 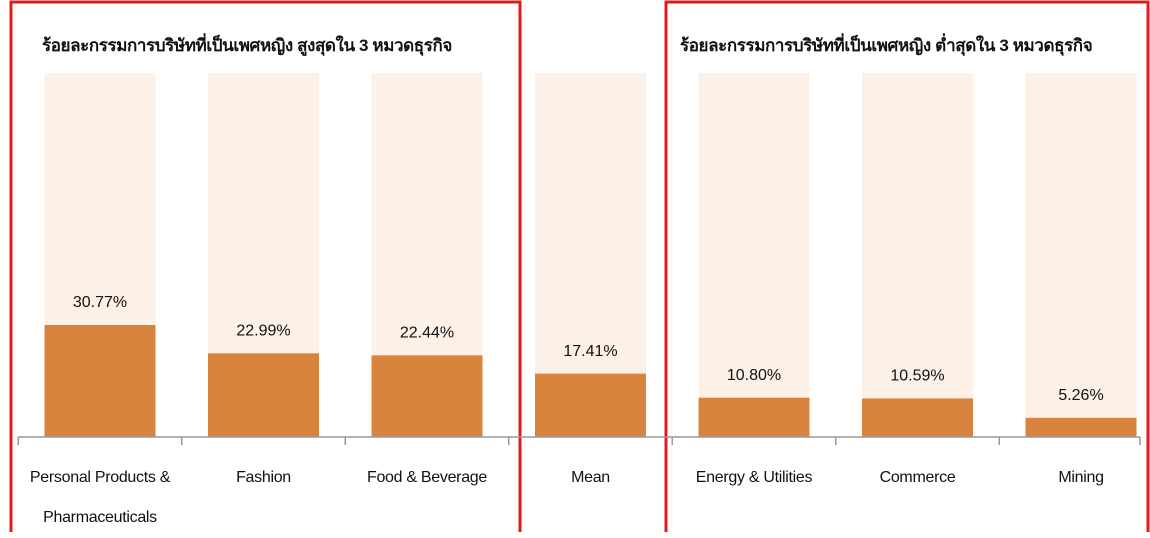 I want to click on value-label: 10.80%, so click(x=754, y=375).